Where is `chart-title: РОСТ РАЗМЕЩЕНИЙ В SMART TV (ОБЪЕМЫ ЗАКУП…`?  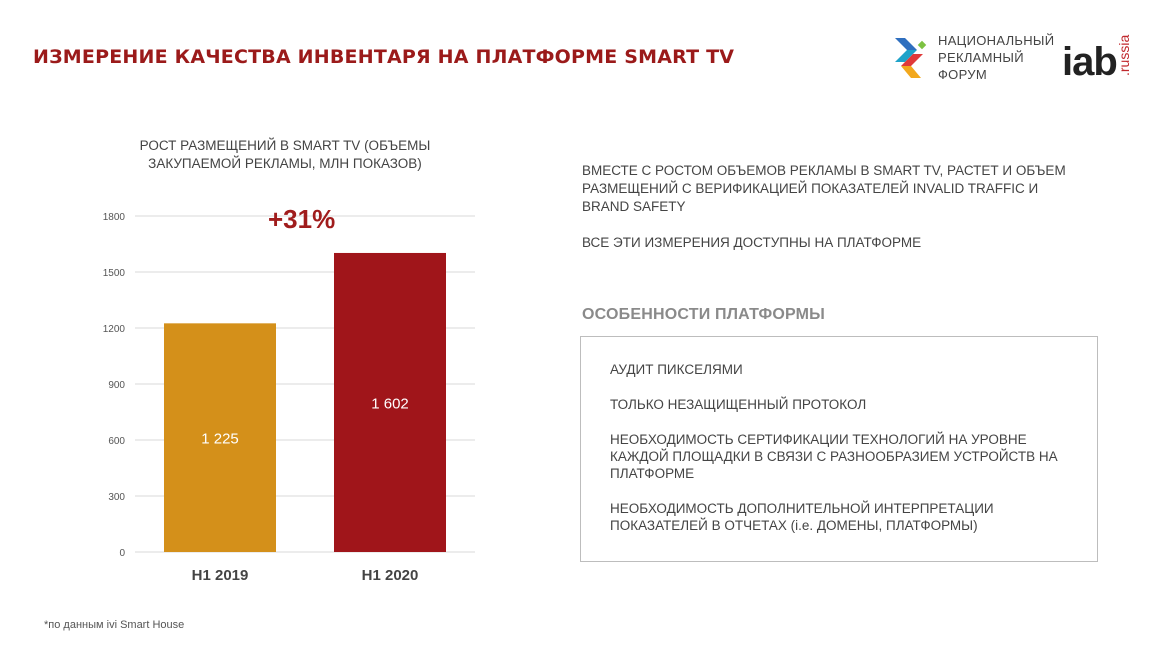 chart-title: РОСТ РАЗМЕЩЕНИЙ В SMART TV (ОБЪЕМЫ ЗАКУП… is located at coordinates (285, 154).